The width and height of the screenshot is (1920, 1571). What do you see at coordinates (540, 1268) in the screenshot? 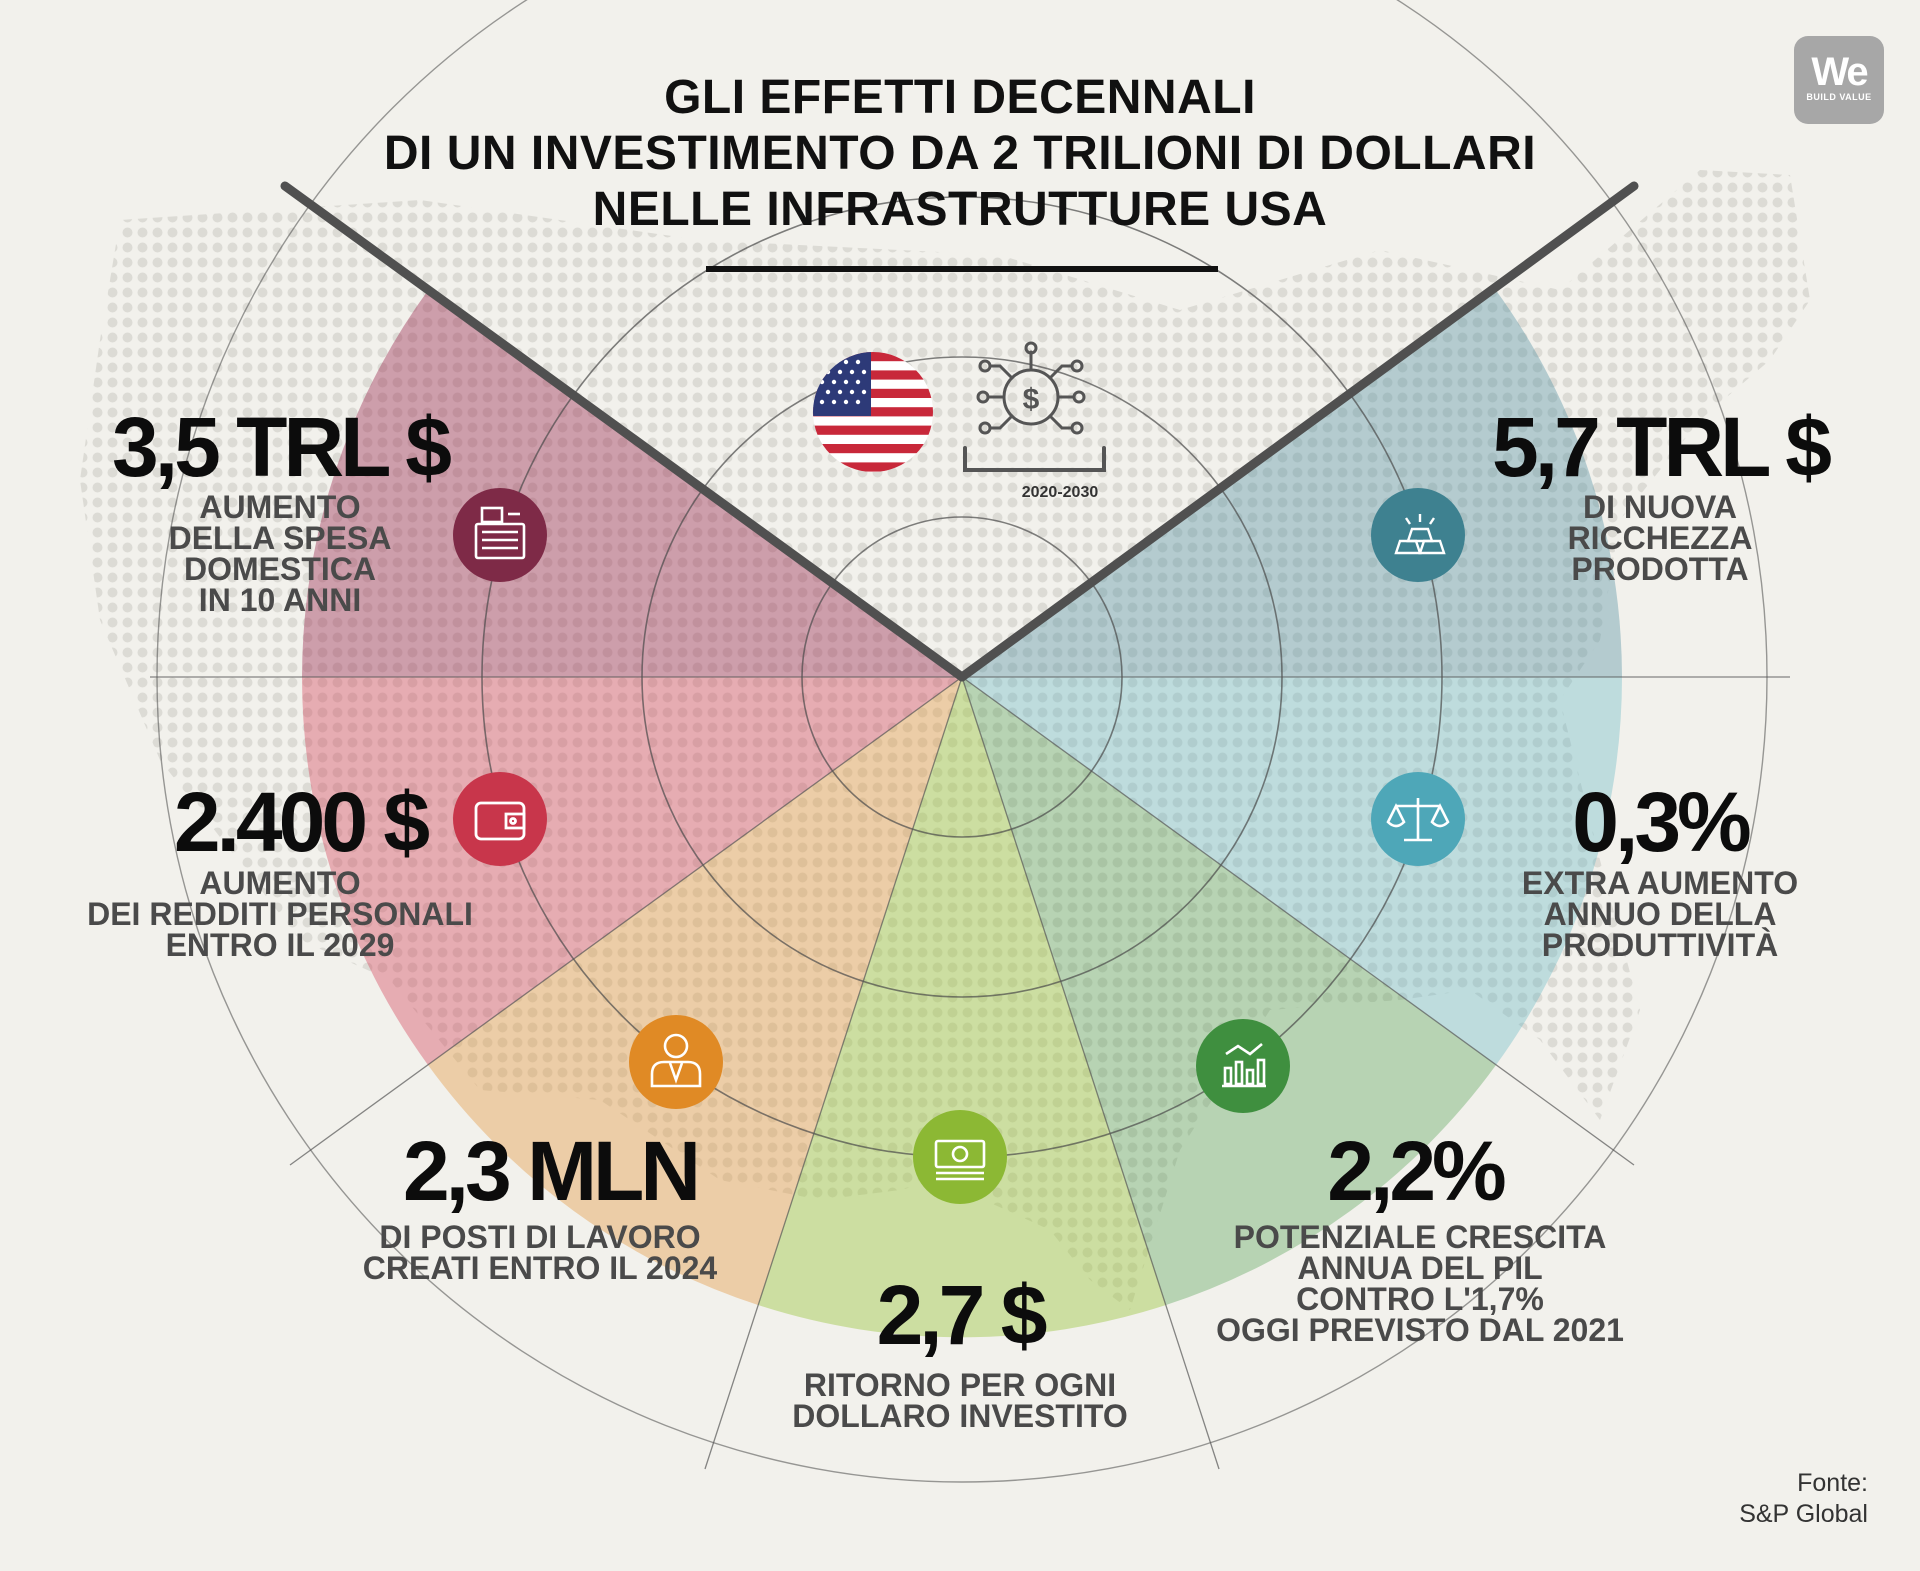
I see `stat-posti-line: CREATI ENTRO IL 2024` at bounding box center [540, 1268].